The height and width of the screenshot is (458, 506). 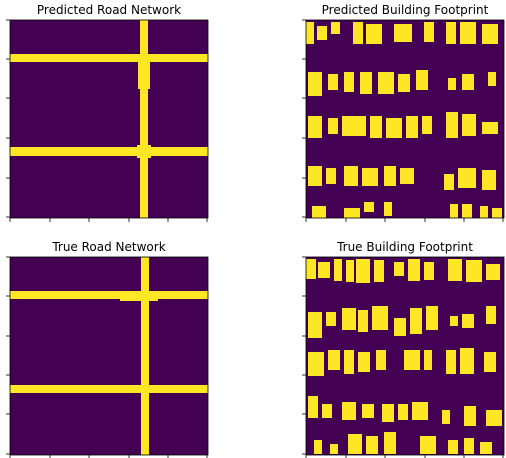 What do you see at coordinates (404, 247) in the screenshot?
I see `panel-title: True Building Footprint` at bounding box center [404, 247].